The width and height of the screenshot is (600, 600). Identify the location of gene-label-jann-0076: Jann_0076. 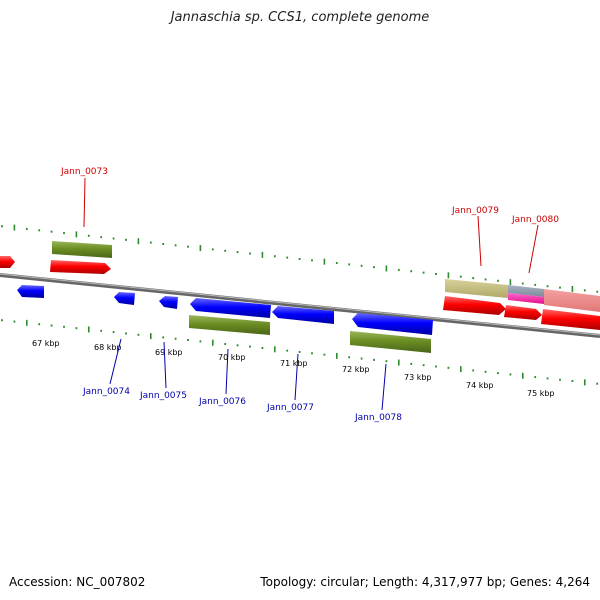
(222, 402).